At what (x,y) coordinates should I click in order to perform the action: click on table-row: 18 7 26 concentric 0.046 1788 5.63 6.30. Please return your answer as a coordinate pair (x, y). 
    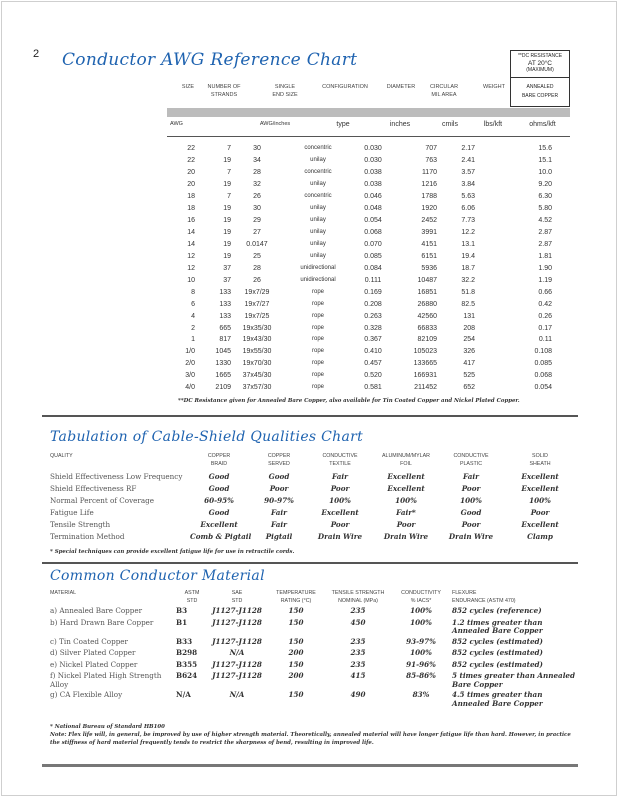
    Looking at the image, I should click on (368, 197).